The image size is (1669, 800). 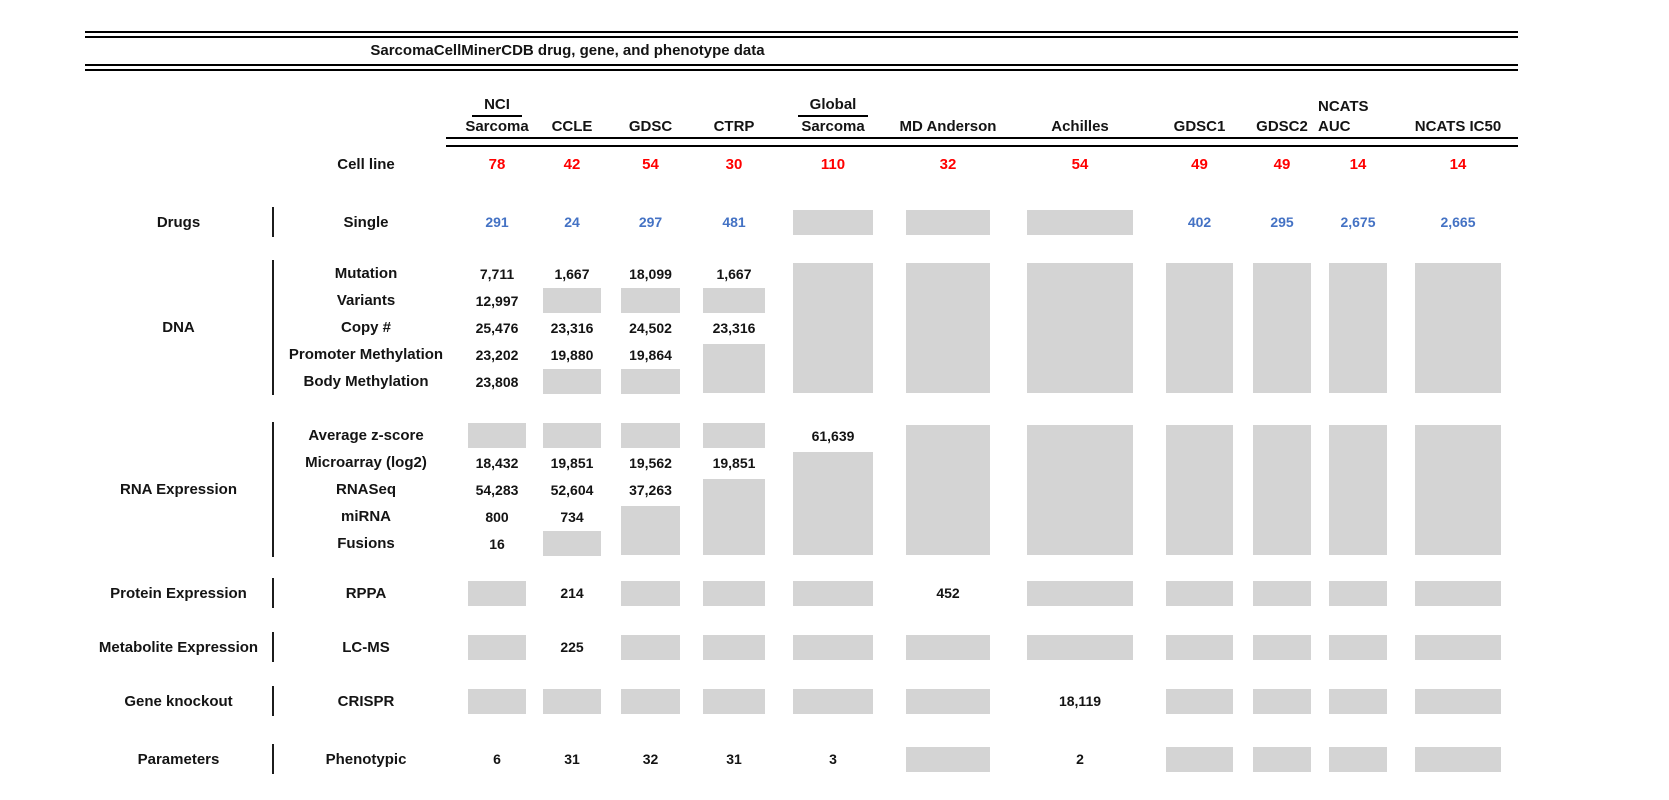 I want to click on value-cell: 24, so click(x=572, y=222).